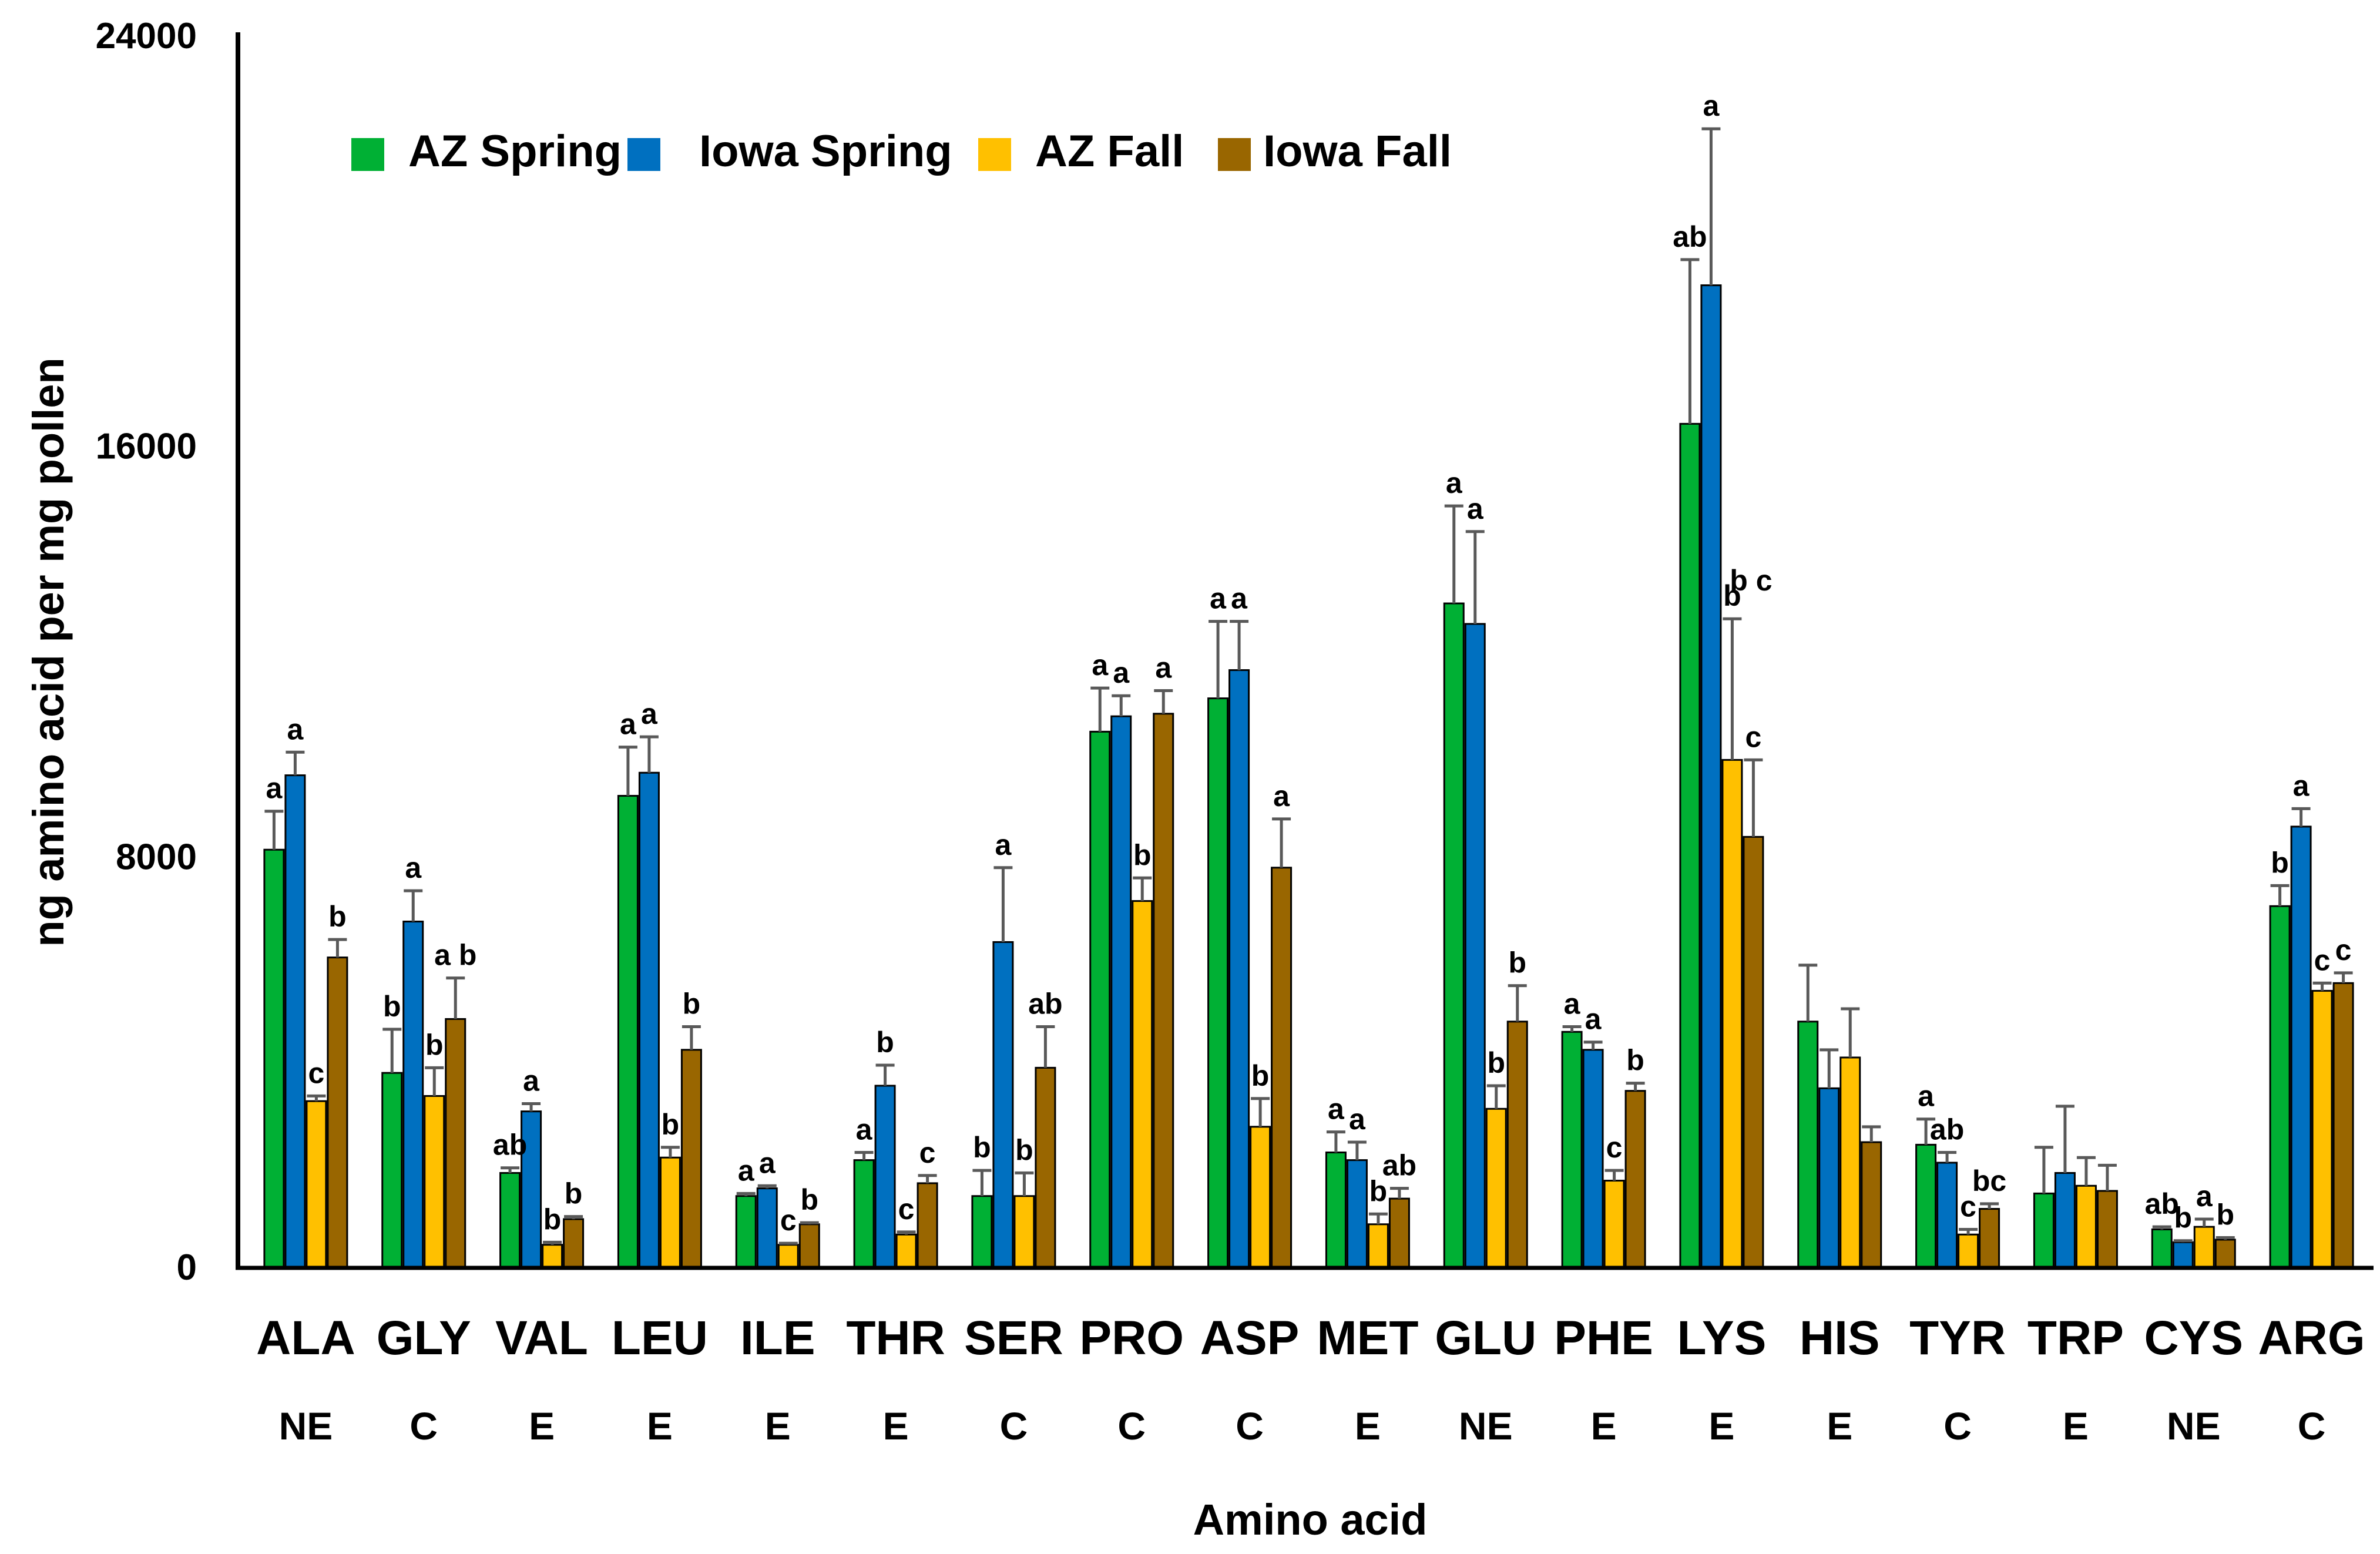  I want to click on bar-ile-az-spring, so click(746, 1232).